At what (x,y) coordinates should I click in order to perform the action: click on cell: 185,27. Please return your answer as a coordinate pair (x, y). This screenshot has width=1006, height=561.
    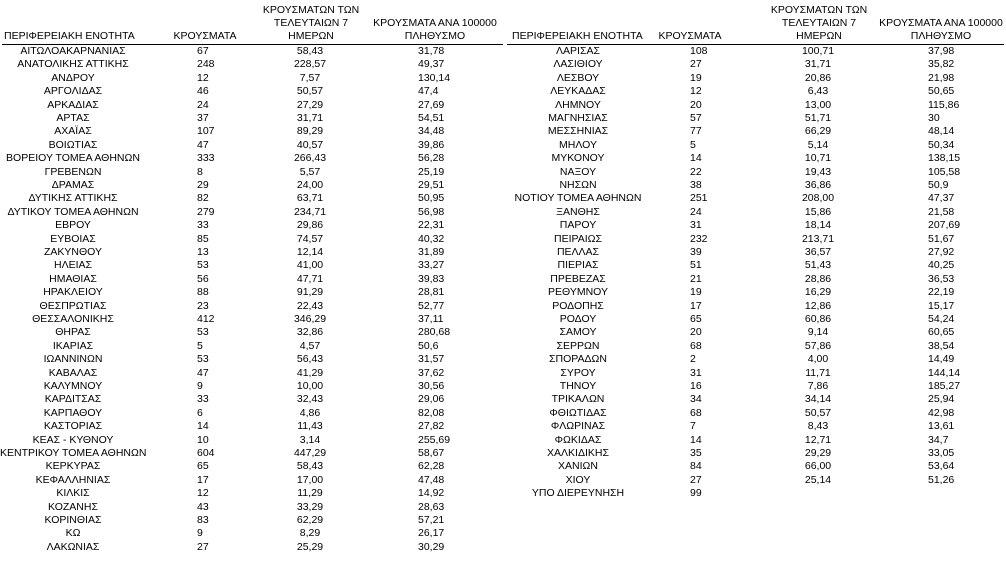
    Looking at the image, I should click on (944, 386).